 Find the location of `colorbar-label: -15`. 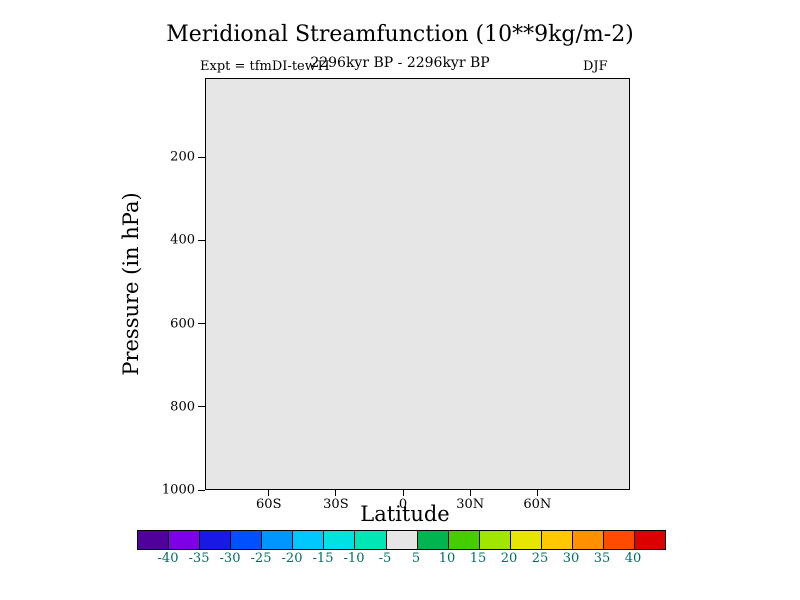

colorbar-label: -15 is located at coordinates (323, 558).